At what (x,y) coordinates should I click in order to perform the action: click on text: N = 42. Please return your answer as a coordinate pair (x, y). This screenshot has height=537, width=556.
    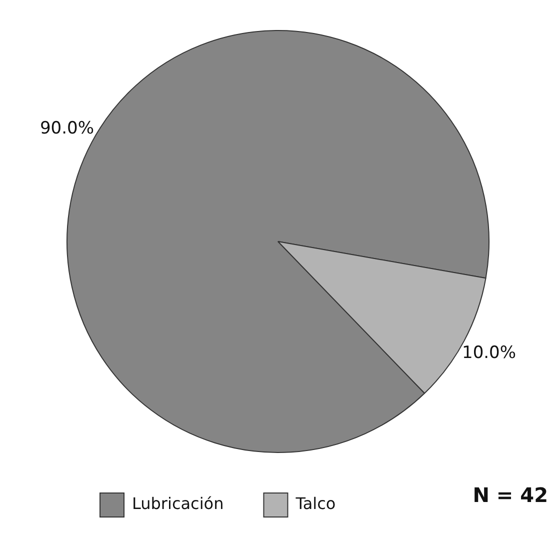
    Looking at the image, I should click on (510, 495).